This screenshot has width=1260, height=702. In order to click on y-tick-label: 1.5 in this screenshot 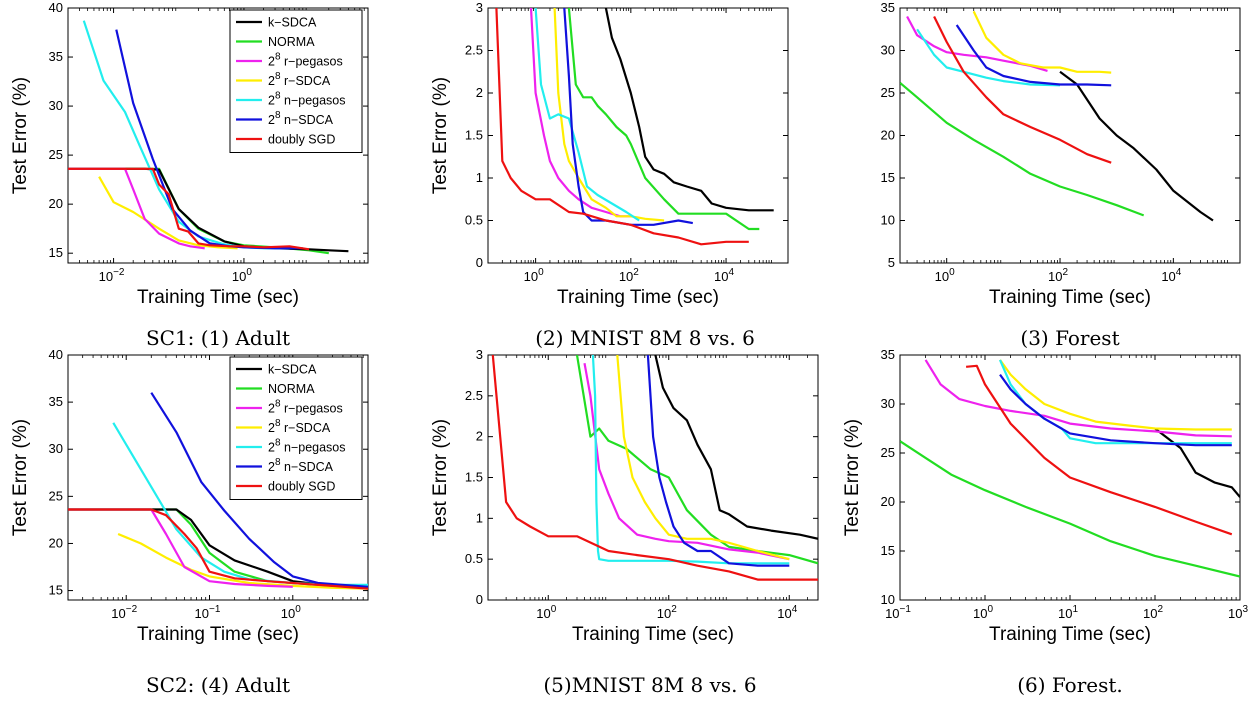, I will do `click(474, 477)`.